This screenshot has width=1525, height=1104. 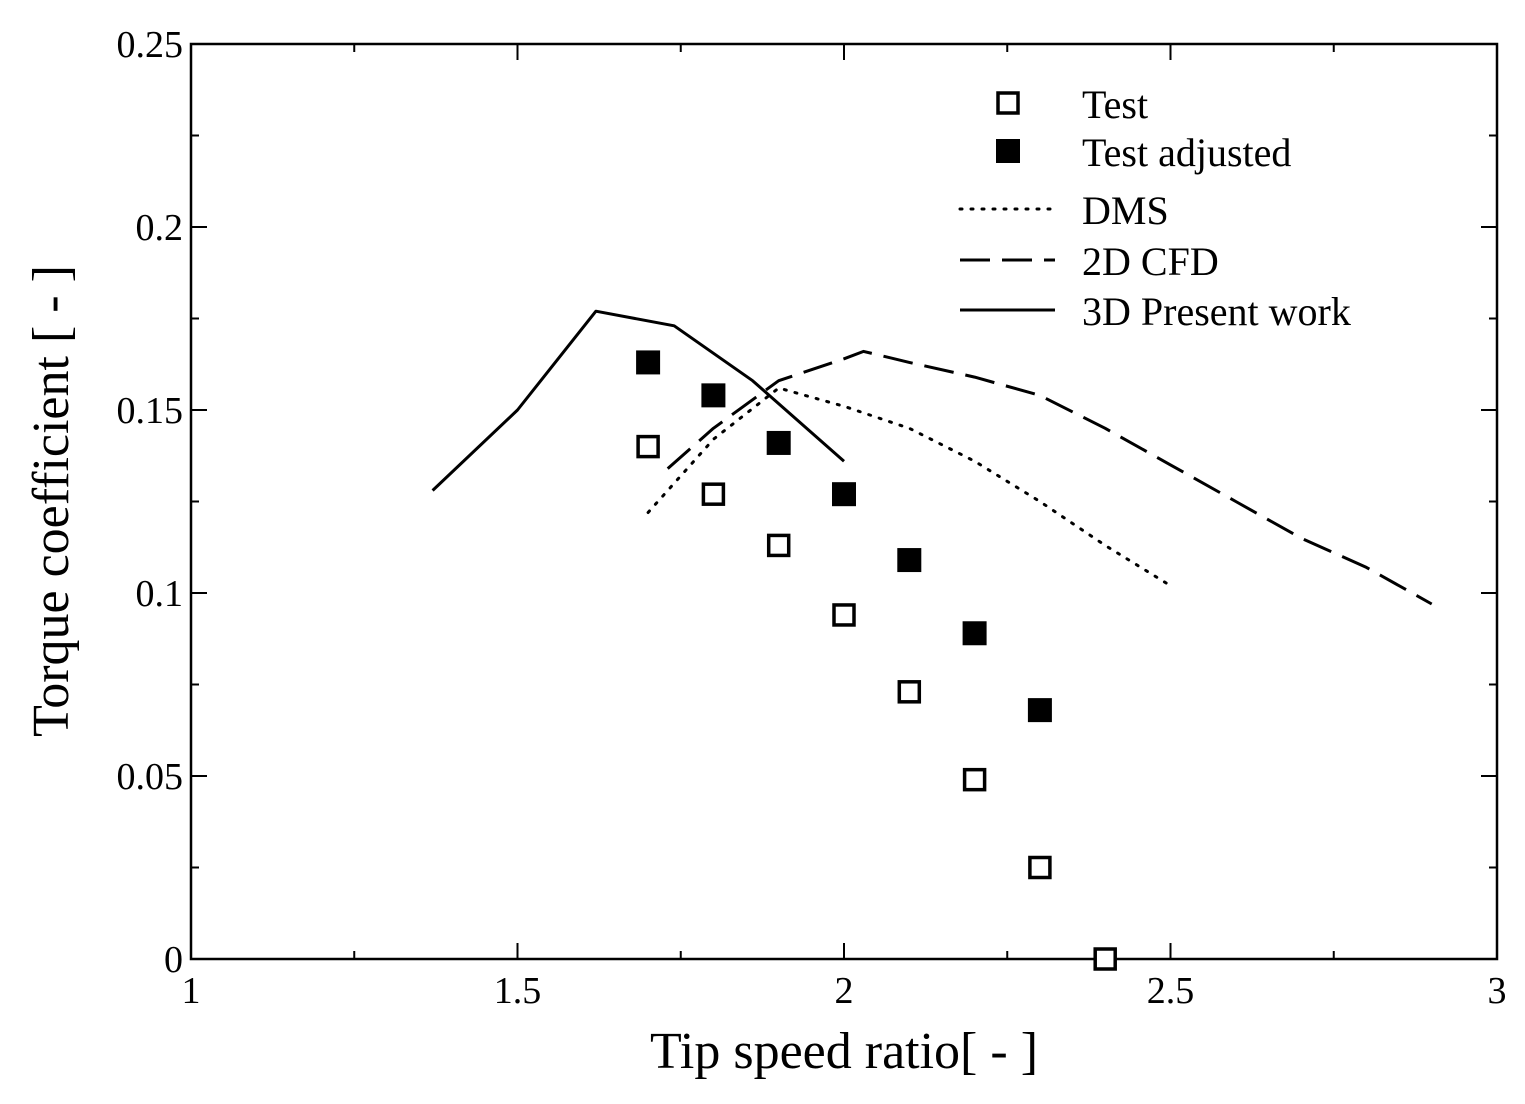 I want to click on x-tick-label: 3, so click(x=1497, y=991).